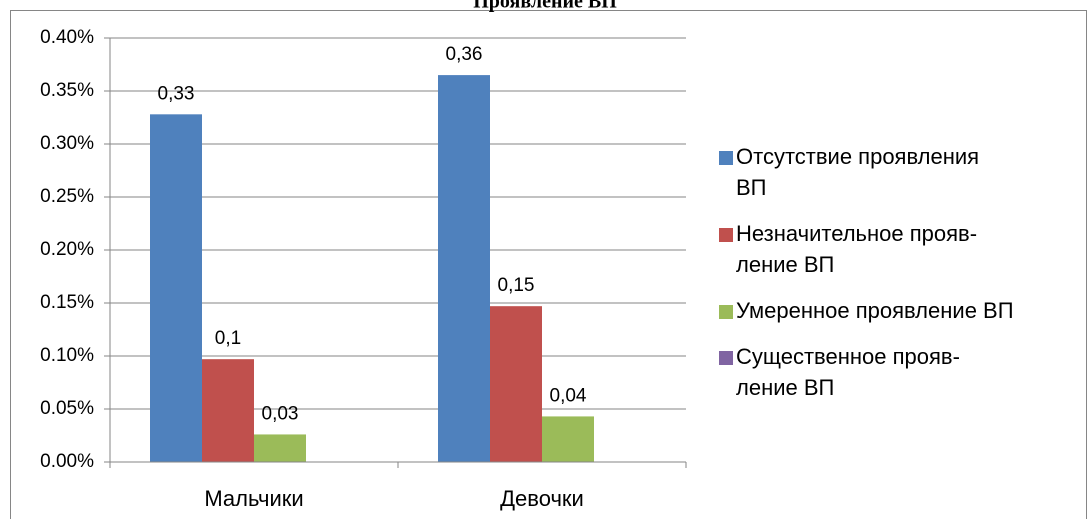 This screenshot has height=519, width=1091. I want to click on legend-label: Существенное прояв-ление ВП, so click(848, 372).